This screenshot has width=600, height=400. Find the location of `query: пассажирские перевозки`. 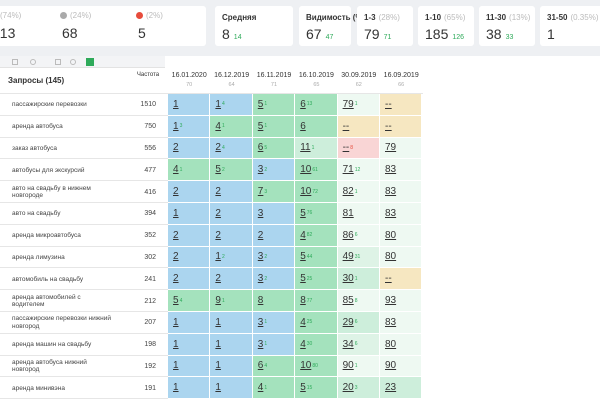

query: пассажирские перевозки is located at coordinates (49, 105).